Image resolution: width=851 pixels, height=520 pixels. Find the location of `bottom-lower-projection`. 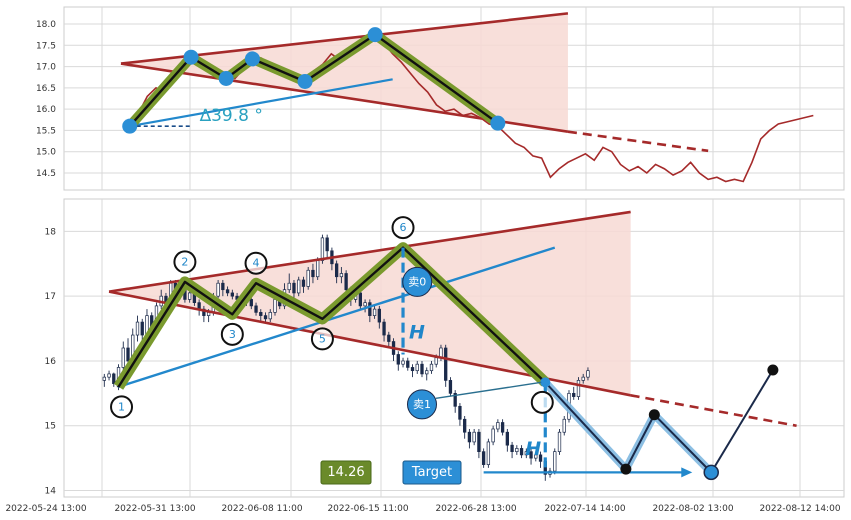

bottom-lower-projection is located at coordinates (713, 411).